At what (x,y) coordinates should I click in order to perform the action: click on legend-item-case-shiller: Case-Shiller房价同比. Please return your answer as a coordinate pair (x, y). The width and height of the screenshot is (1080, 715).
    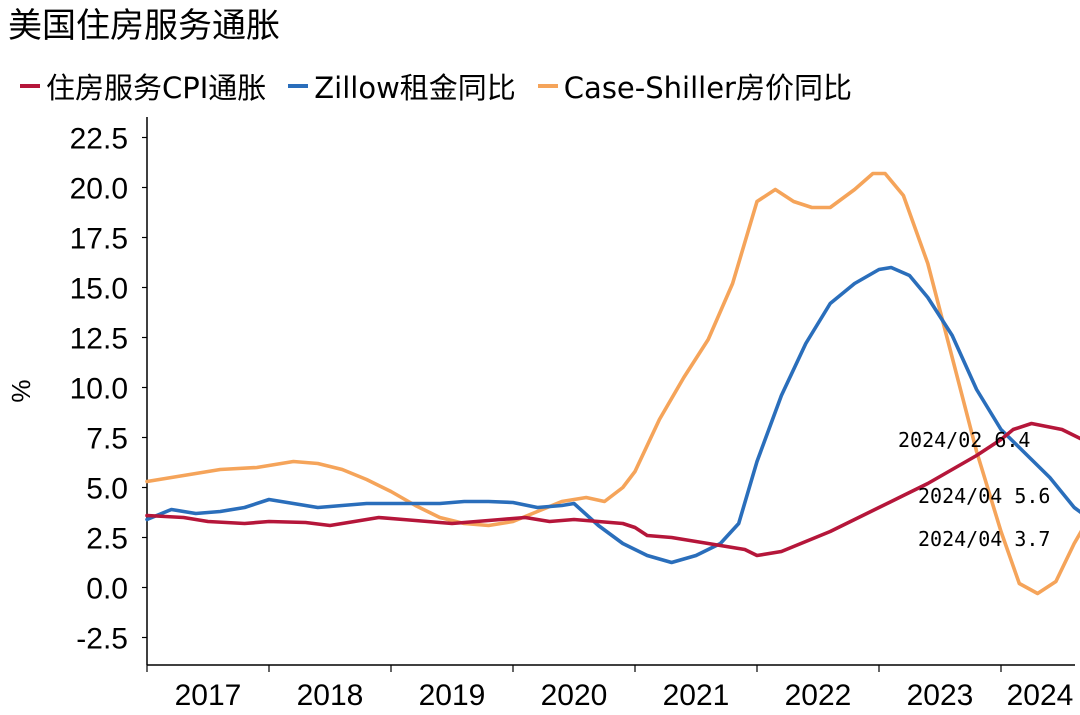
    Looking at the image, I should click on (694, 86).